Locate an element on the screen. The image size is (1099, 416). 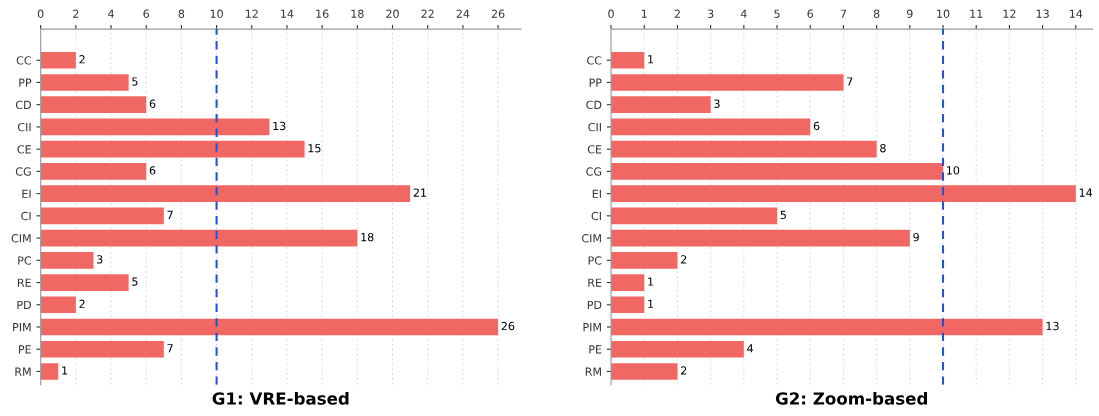
data-label: 15 is located at coordinates (314, 148).